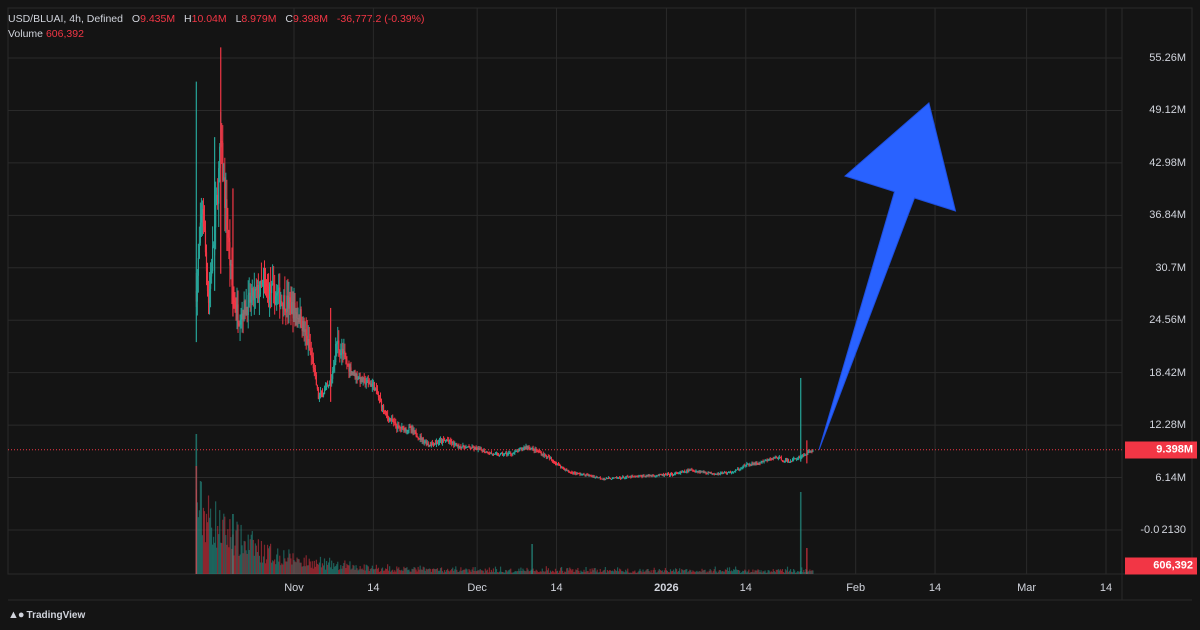 The height and width of the screenshot is (630, 1200). Describe the element at coordinates (259, 19) in the screenshot. I see `low-value: 8.979M` at that location.